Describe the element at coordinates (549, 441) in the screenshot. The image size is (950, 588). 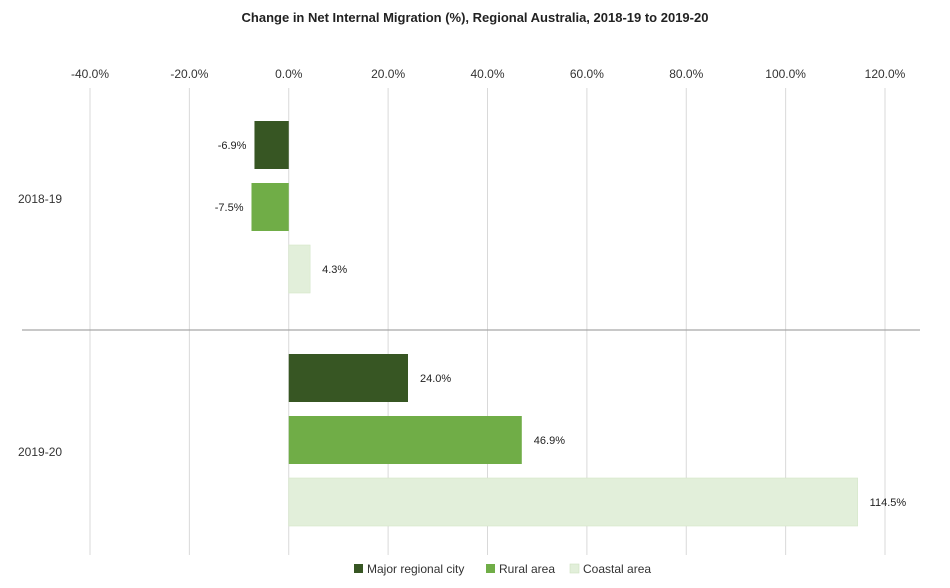
I see `data-label: 46.9%` at that location.